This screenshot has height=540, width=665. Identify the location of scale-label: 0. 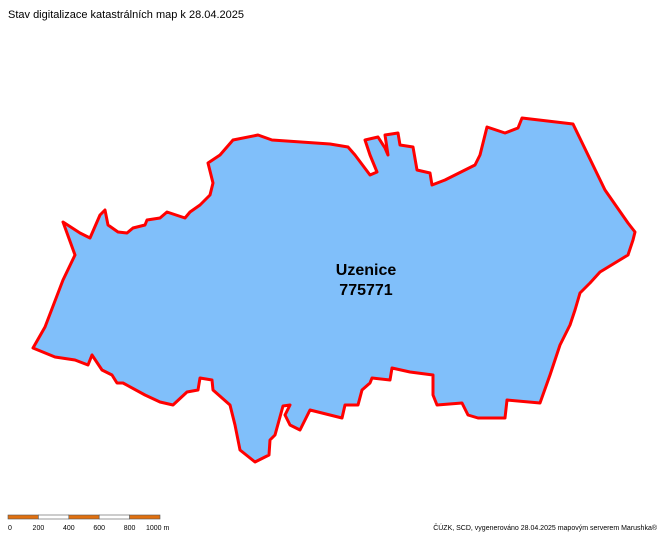
(10, 528).